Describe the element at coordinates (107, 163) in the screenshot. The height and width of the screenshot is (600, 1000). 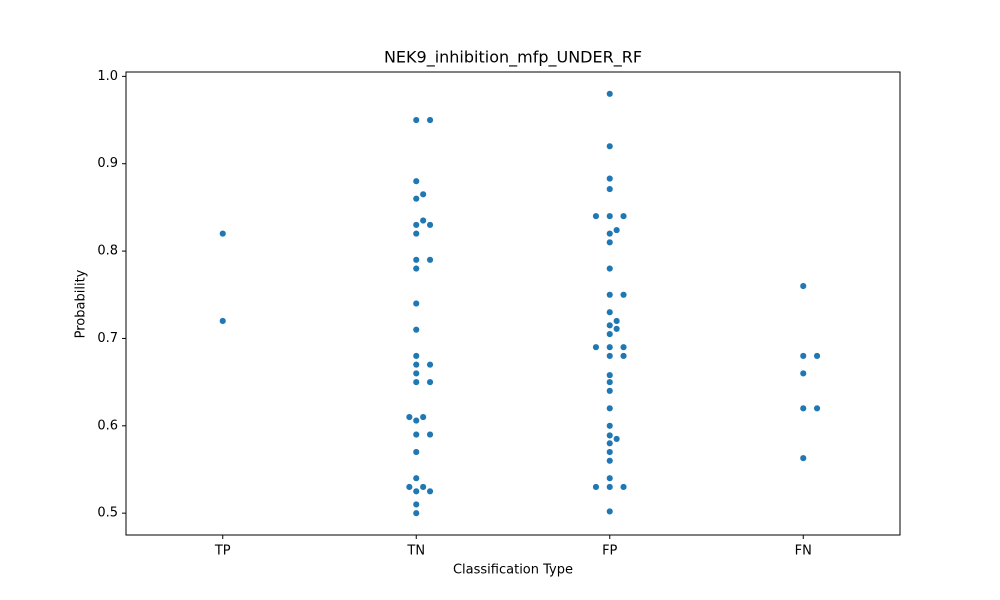
I see `y-tick-label: 0.9` at that location.